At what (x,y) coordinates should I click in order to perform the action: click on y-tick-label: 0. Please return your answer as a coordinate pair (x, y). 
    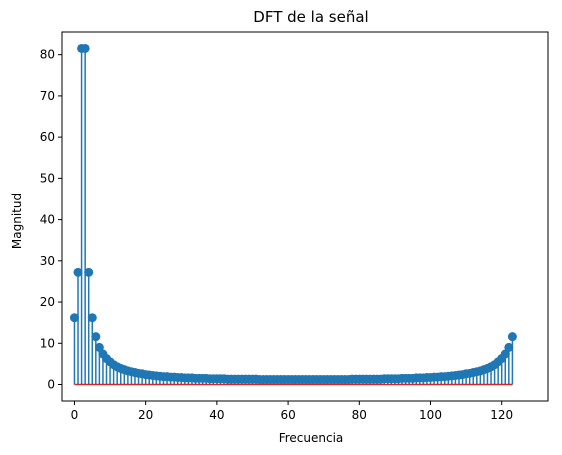
    Looking at the image, I should click on (51, 385).